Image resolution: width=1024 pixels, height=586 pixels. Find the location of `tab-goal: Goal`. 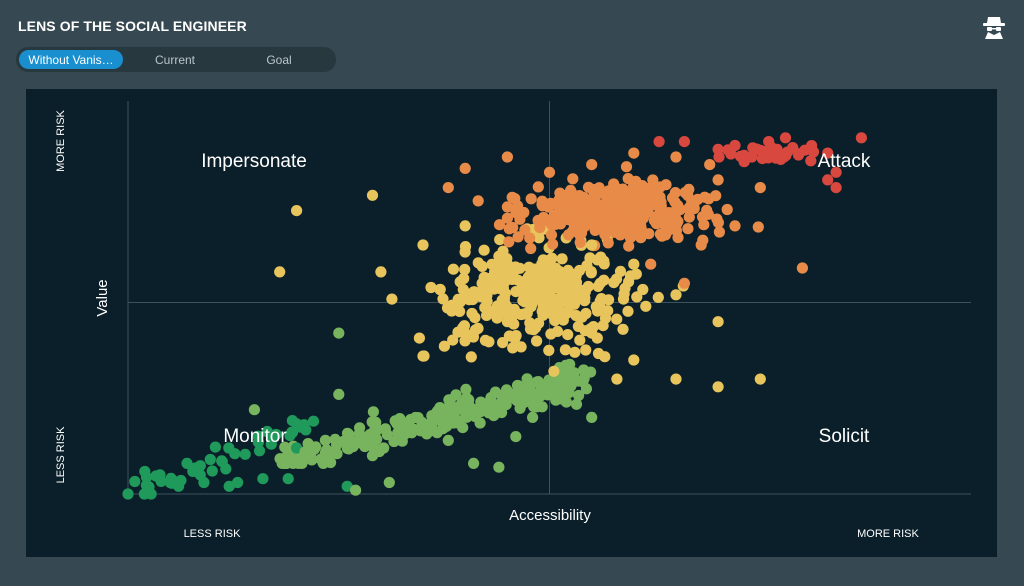

tab-goal: Goal is located at coordinates (279, 59).